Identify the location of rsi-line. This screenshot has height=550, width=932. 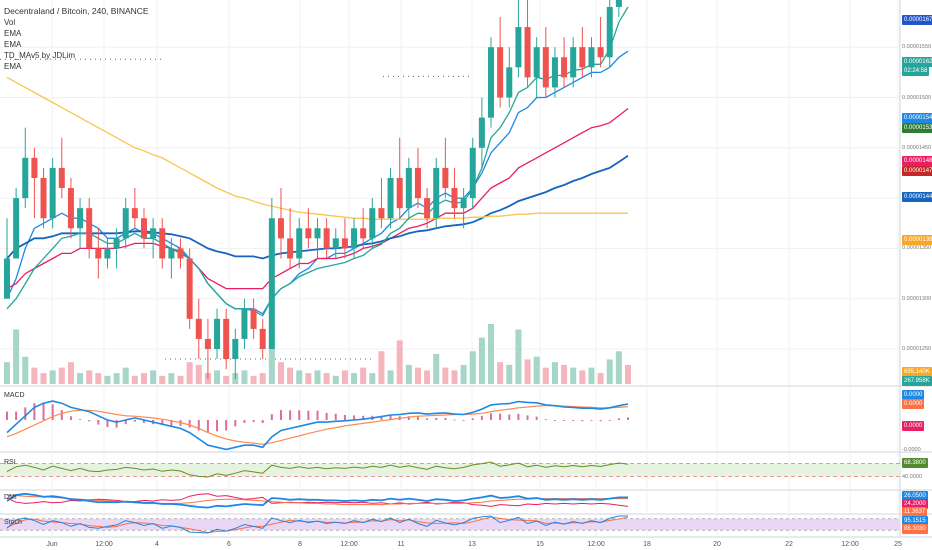
(317, 469).